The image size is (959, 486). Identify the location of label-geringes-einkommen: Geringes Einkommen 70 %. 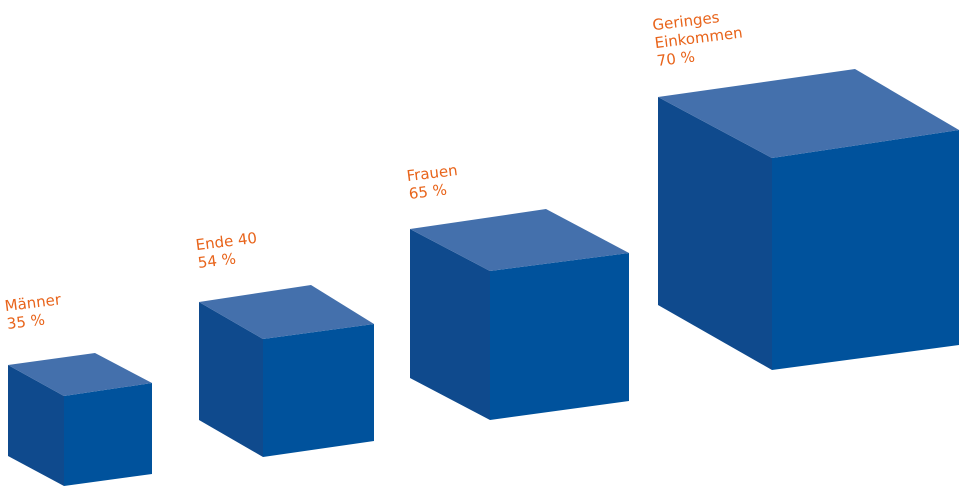
(698, 38).